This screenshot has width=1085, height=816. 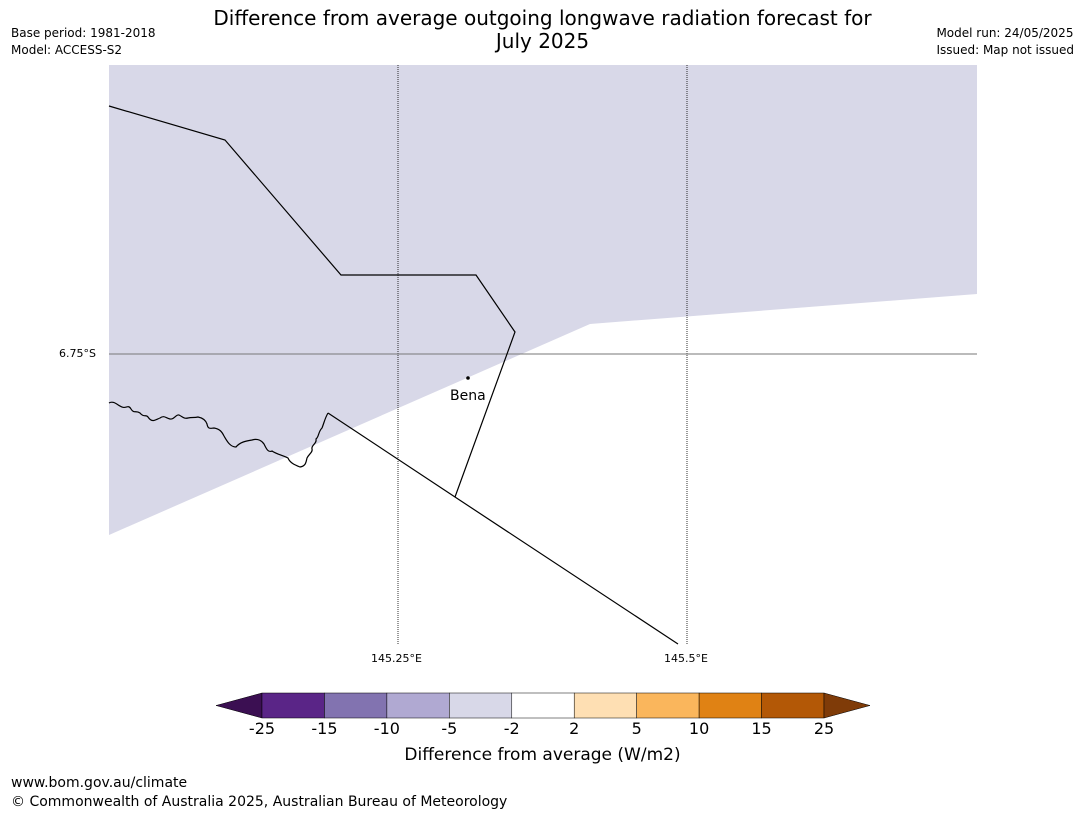 I want to click on model-run-text: Model run: 24/05/2025, so click(x=1005, y=33).